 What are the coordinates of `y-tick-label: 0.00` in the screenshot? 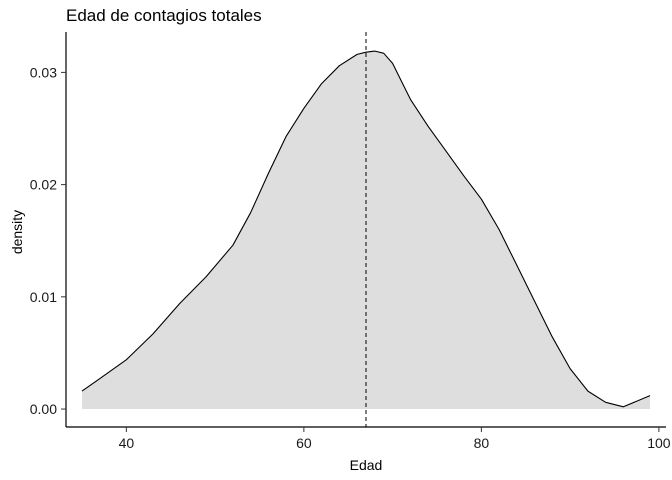 It's located at (43, 409).